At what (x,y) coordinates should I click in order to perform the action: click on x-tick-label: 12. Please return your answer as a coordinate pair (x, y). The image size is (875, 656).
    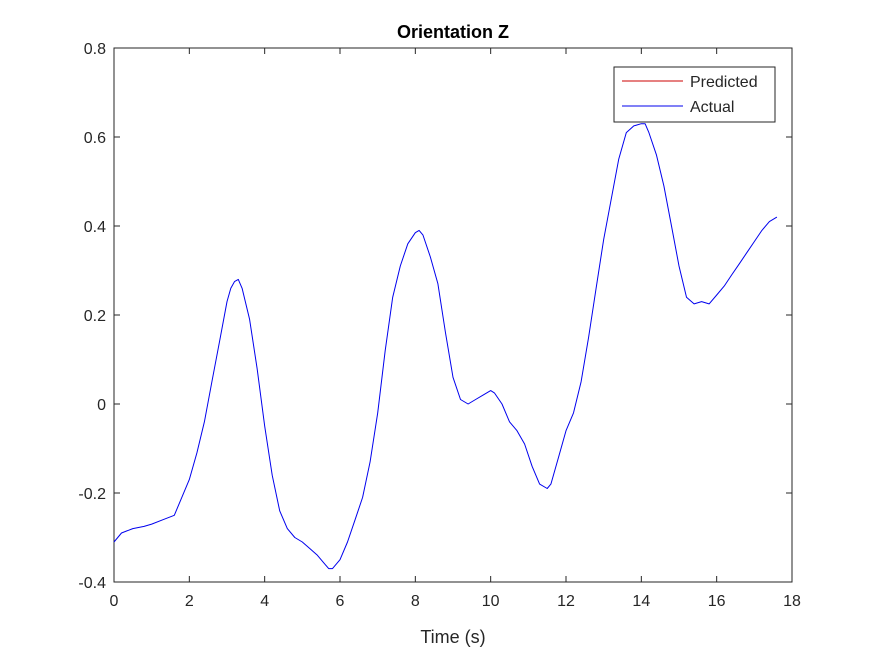
    Looking at the image, I should click on (566, 601).